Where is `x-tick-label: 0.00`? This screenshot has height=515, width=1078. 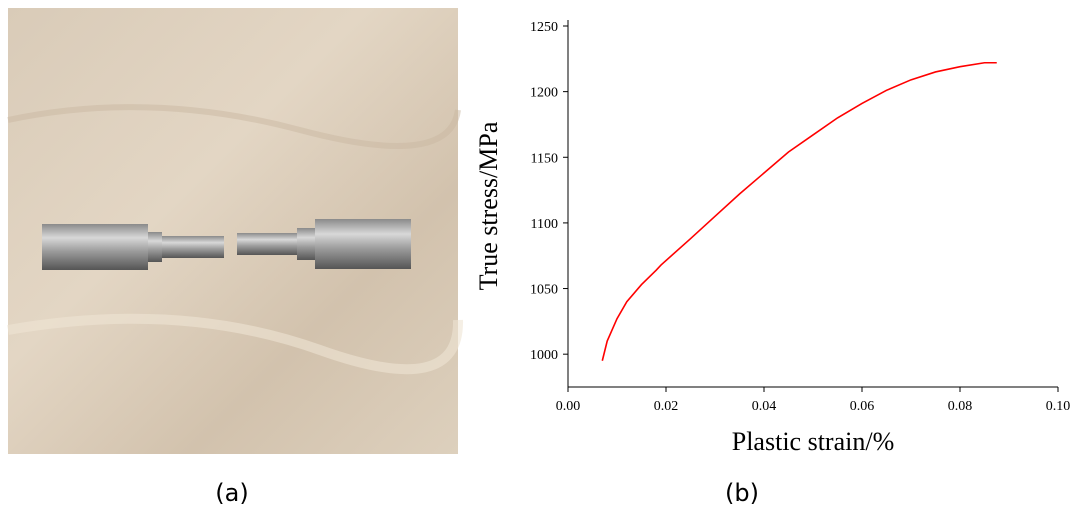 x-tick-label: 0.00 is located at coordinates (568, 406).